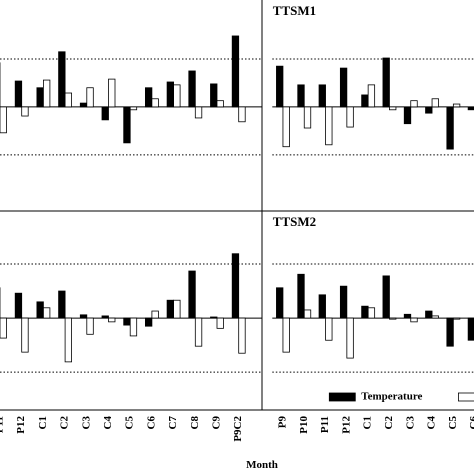 This screenshot has width=474, height=474. What do you see at coordinates (262, 465) in the screenshot?
I see `x-axis-label: Month` at bounding box center [262, 465].